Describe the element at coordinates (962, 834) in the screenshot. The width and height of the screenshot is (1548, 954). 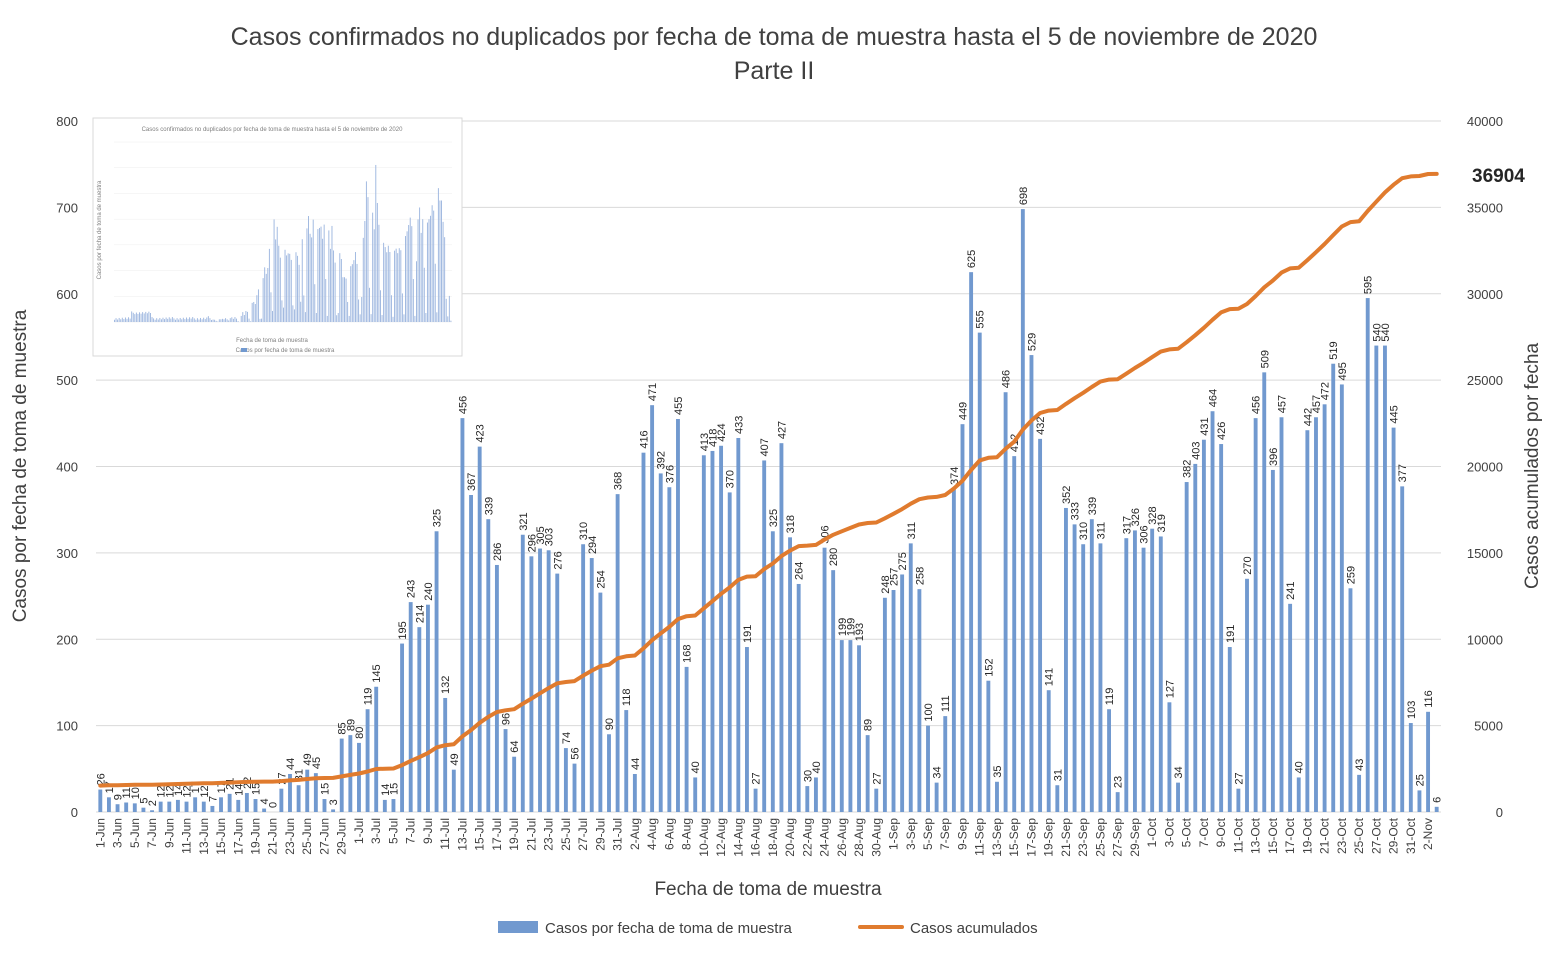
I see `x-tick-label: 9-Sep` at that location.